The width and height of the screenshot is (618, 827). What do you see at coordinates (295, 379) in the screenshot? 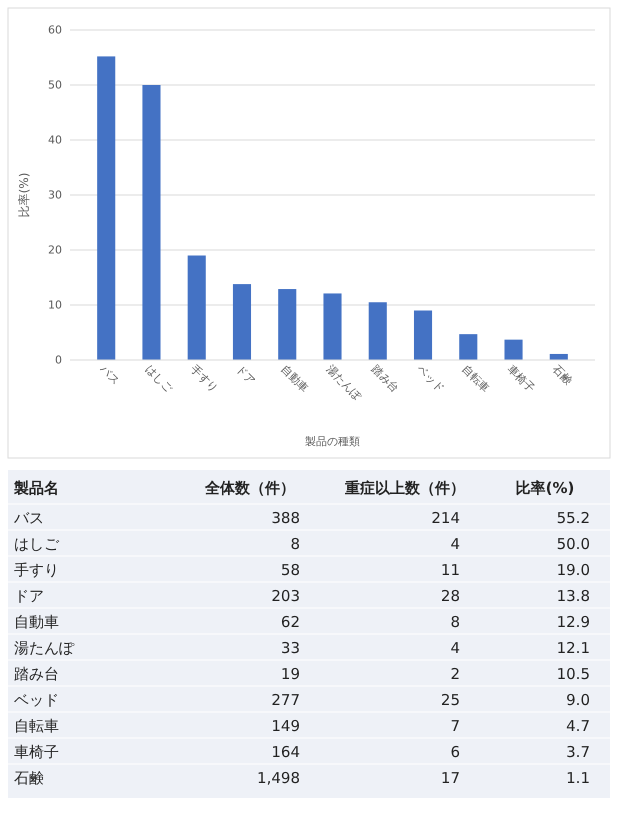
I see `x-tick-label: 自動車` at bounding box center [295, 379].